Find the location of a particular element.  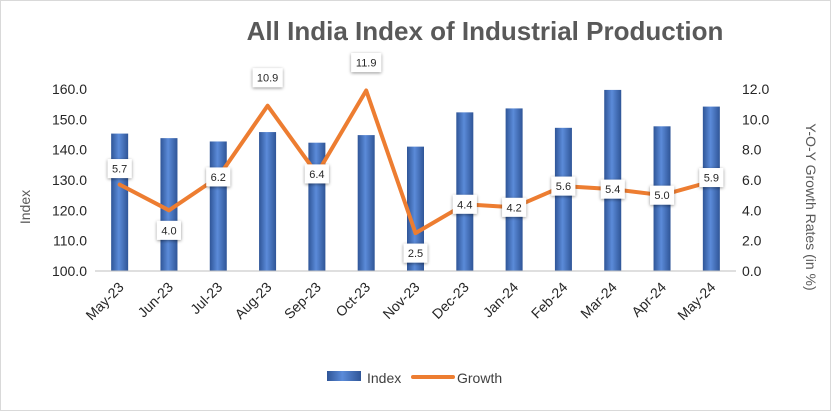

x-tick-label: Dec-23 is located at coordinates (450, 300).